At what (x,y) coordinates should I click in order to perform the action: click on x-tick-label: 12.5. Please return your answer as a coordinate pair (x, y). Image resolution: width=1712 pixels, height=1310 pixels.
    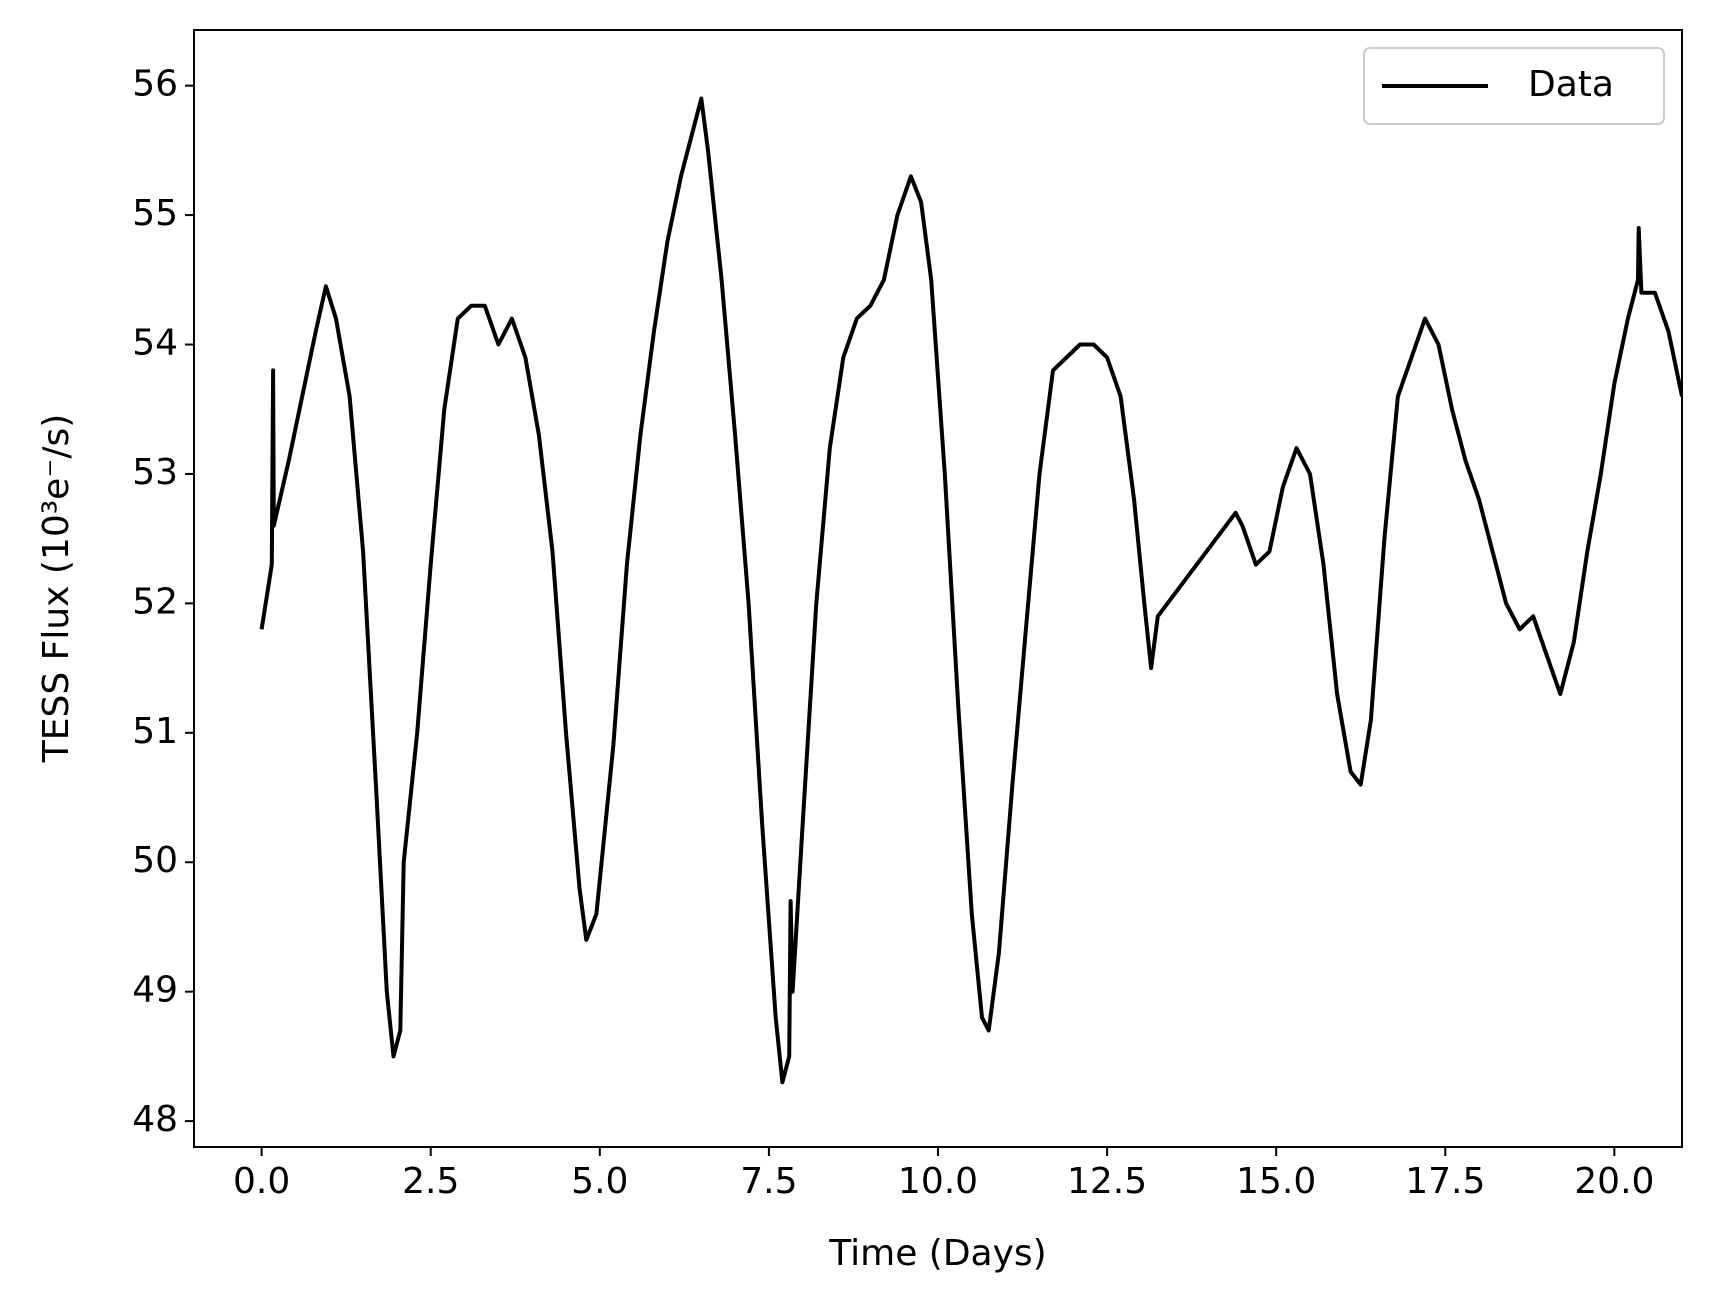
    Looking at the image, I should click on (1107, 1181).